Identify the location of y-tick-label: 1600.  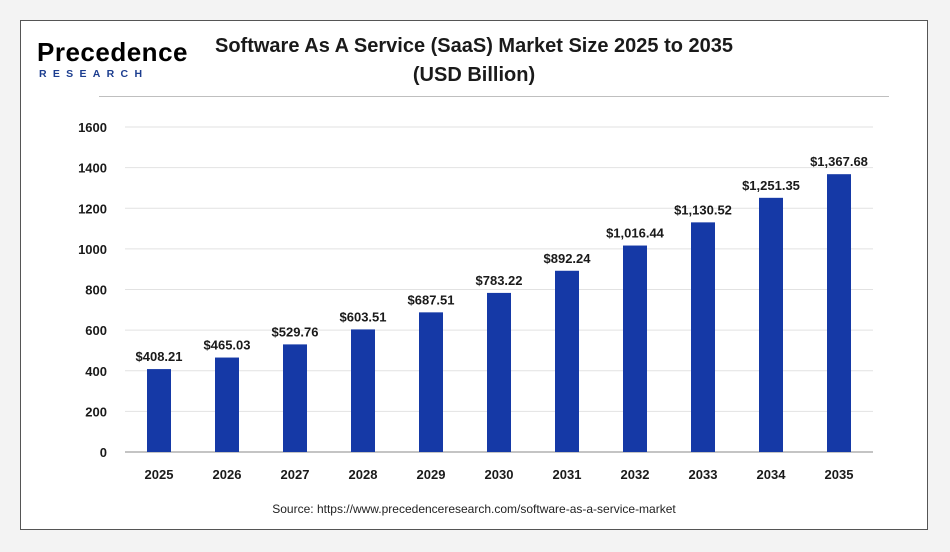
(92, 127).